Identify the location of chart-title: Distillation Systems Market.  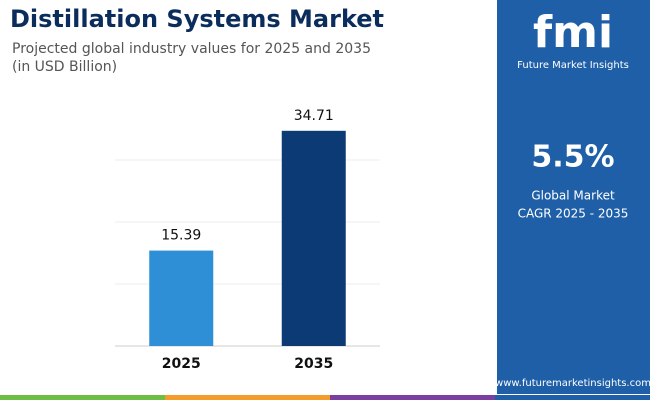
(197, 19).